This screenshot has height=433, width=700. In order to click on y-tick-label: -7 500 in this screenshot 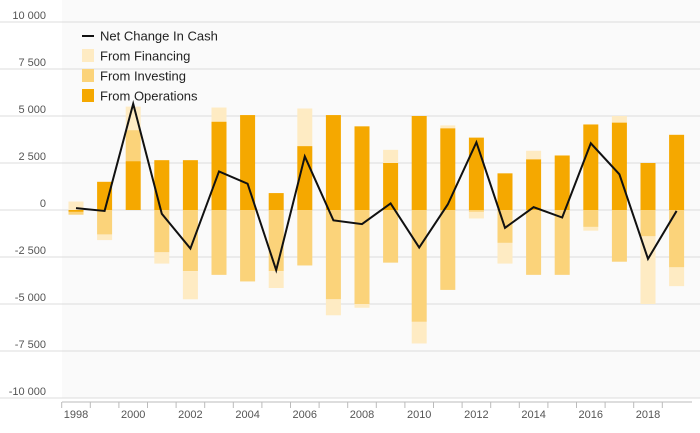, I will do `click(30, 345)`.